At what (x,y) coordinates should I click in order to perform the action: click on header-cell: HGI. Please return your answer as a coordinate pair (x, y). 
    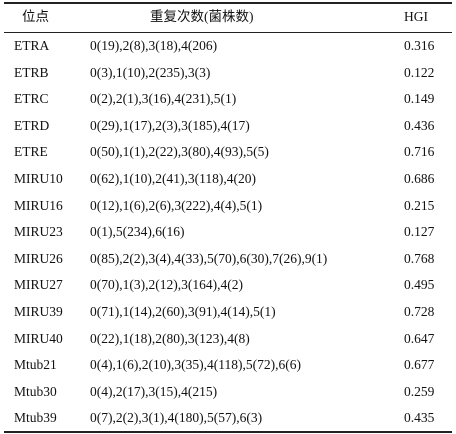
    Looking at the image, I should click on (416, 16).